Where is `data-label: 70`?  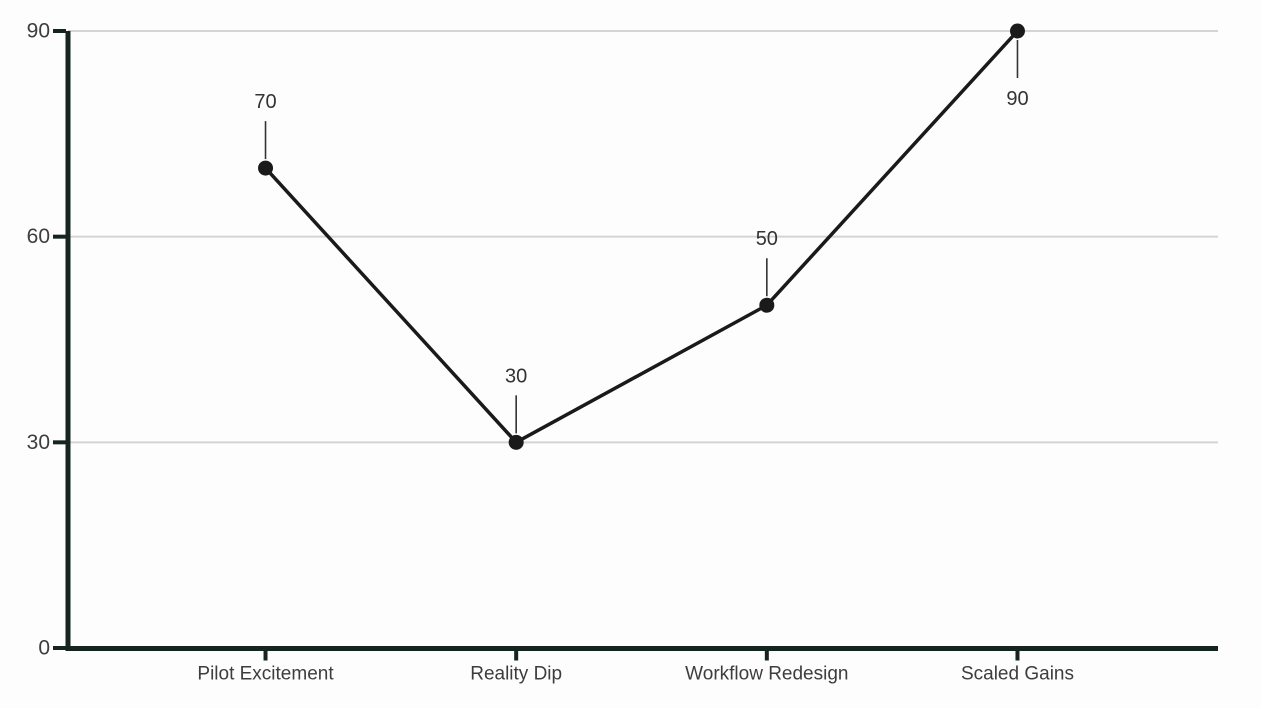
data-label: 70 is located at coordinates (265, 102).